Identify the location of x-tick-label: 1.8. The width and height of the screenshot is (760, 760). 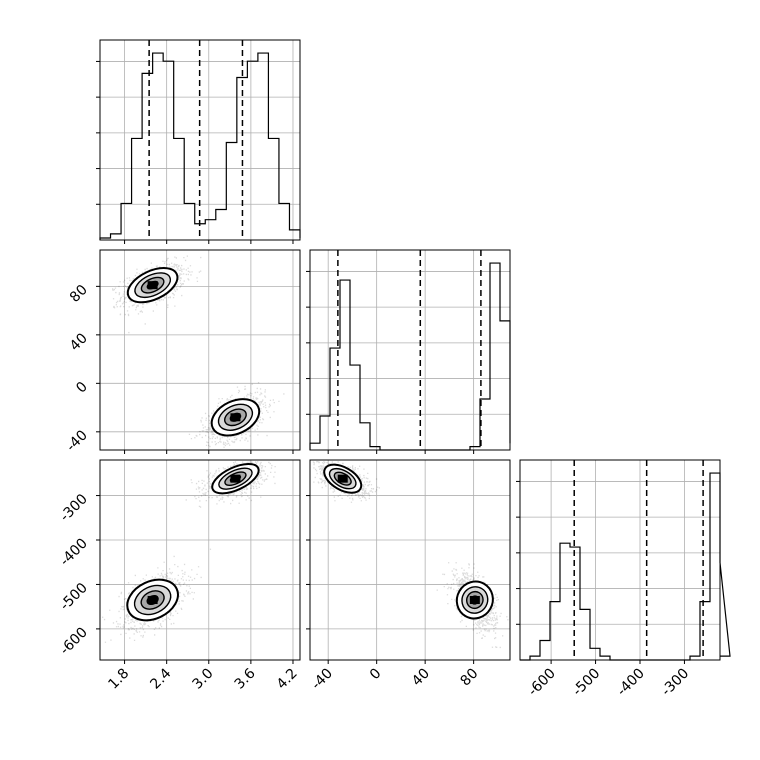
(118, 679).